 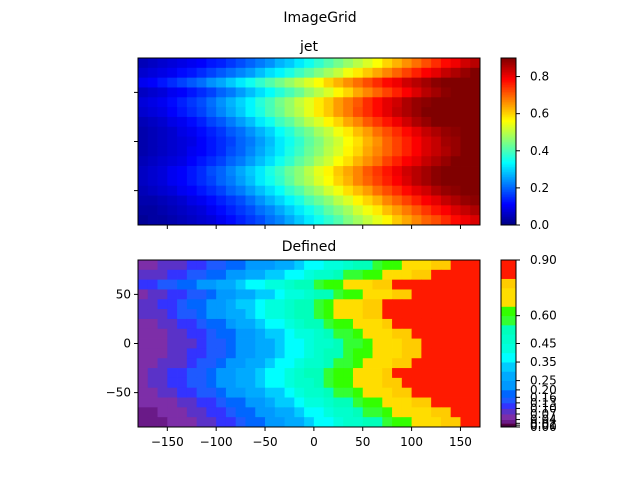 What do you see at coordinates (297, 160) in the screenshot?
I see `jet-axis-ticks` at bounding box center [297, 160].